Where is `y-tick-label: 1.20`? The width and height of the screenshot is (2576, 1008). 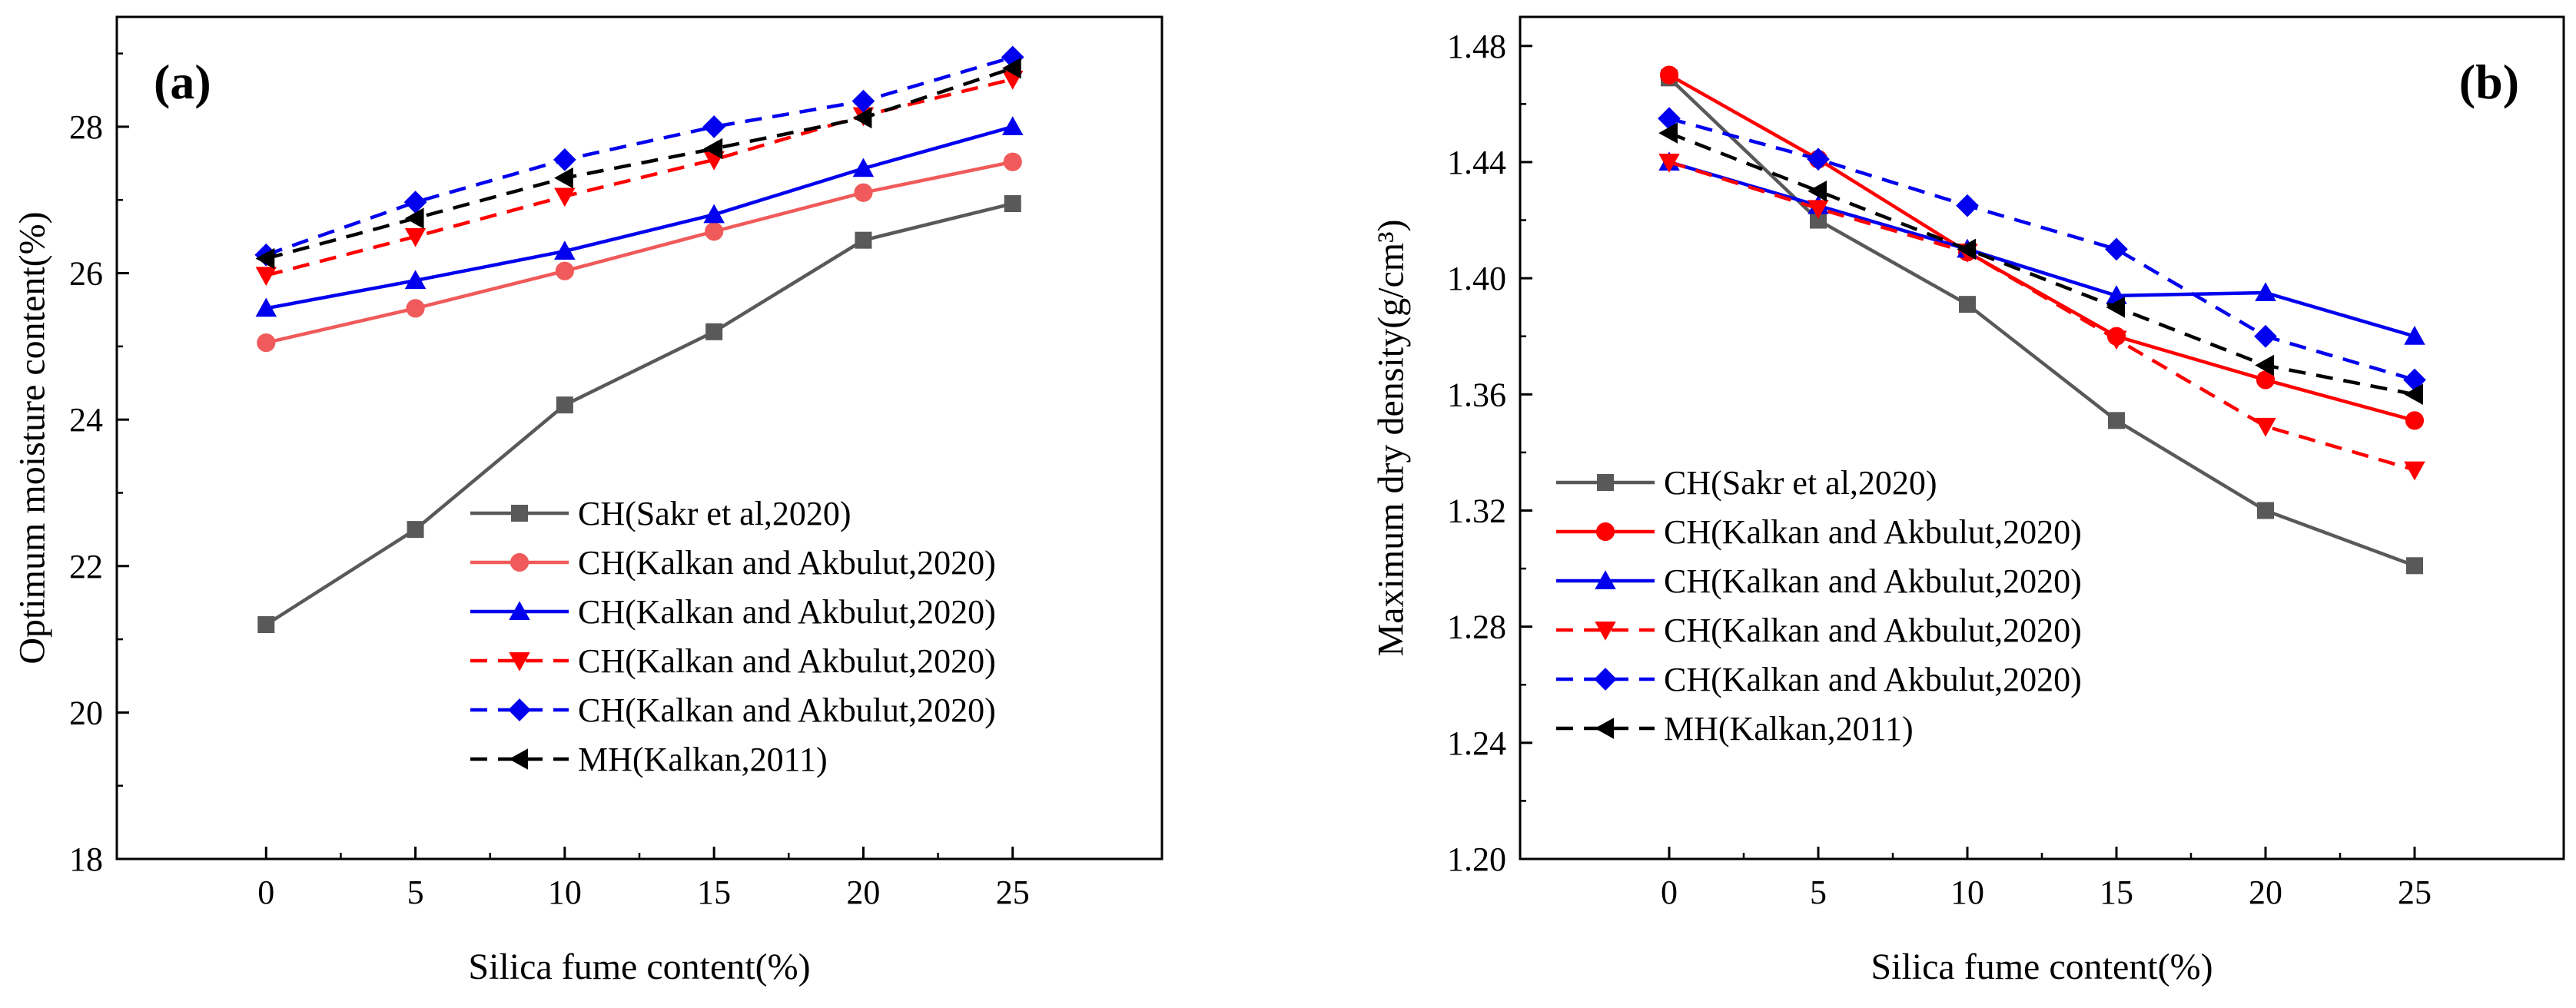
y-tick-label: 1.20 is located at coordinates (1476, 860).